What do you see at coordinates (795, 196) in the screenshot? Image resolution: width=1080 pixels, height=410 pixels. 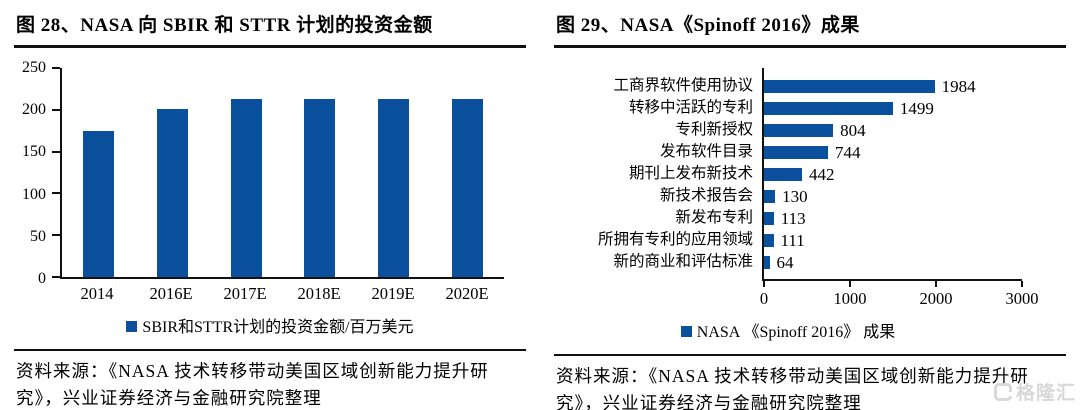 I see `bar-value-label: 130` at bounding box center [795, 196].